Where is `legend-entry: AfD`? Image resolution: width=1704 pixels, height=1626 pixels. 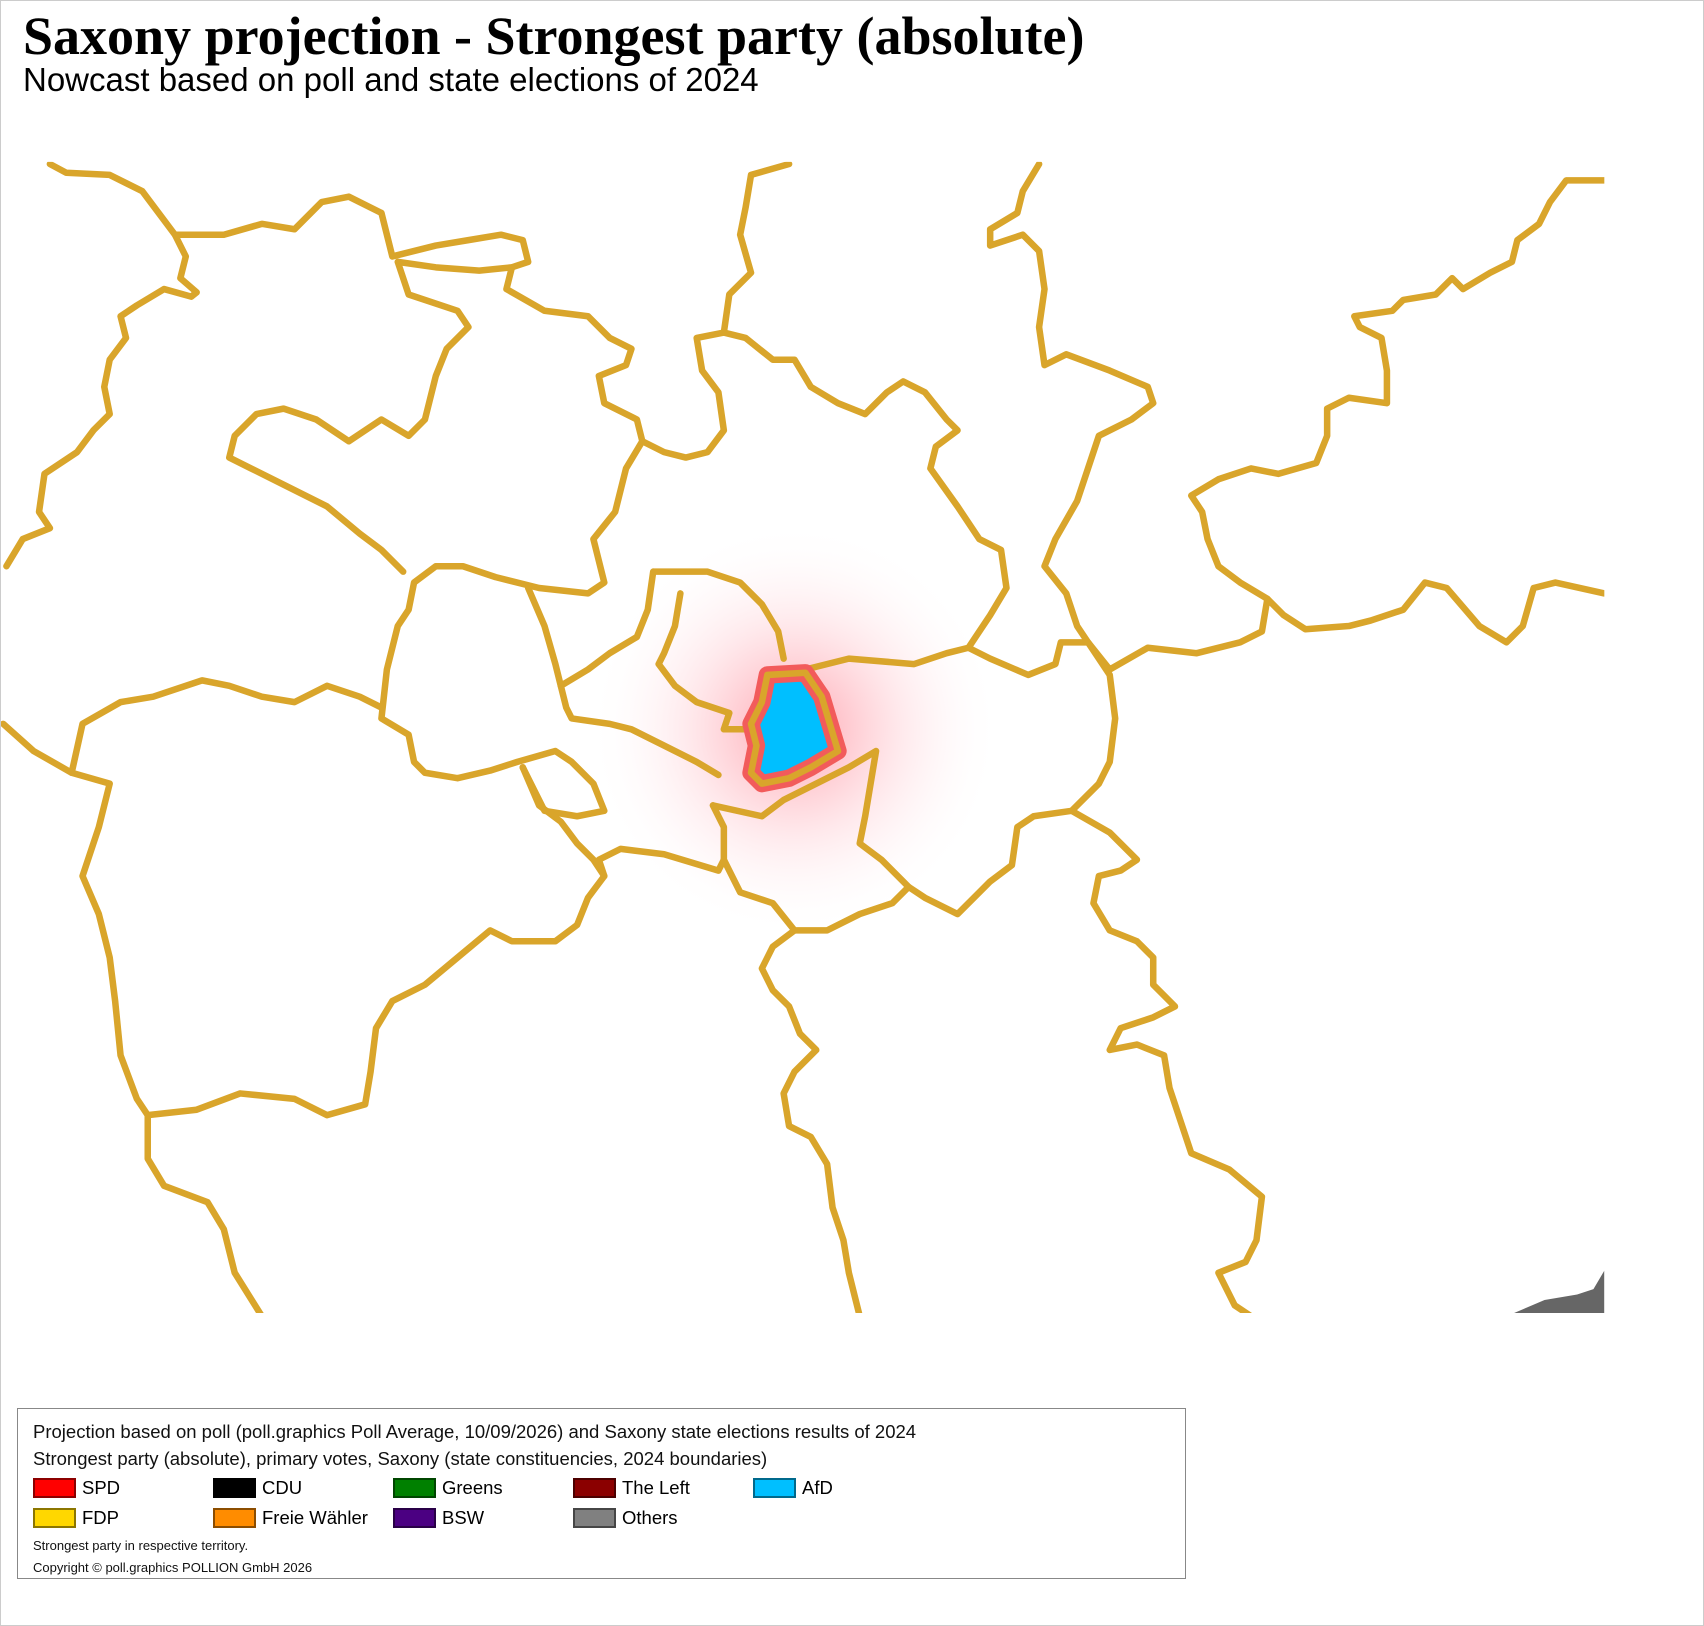 legend-entry: AfD is located at coordinates (793, 1488).